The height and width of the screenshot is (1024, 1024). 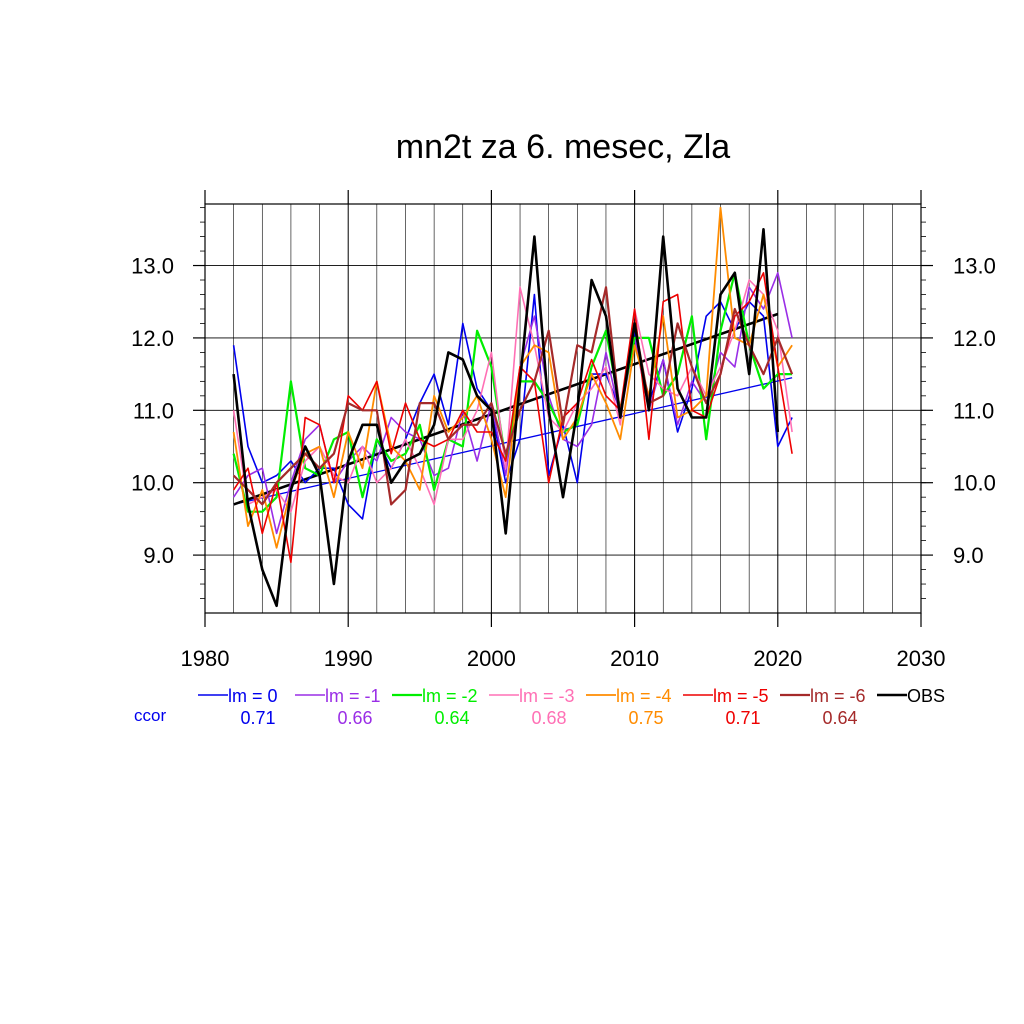 What do you see at coordinates (513, 441) in the screenshot?
I see `trend-line-lm0` at bounding box center [513, 441].